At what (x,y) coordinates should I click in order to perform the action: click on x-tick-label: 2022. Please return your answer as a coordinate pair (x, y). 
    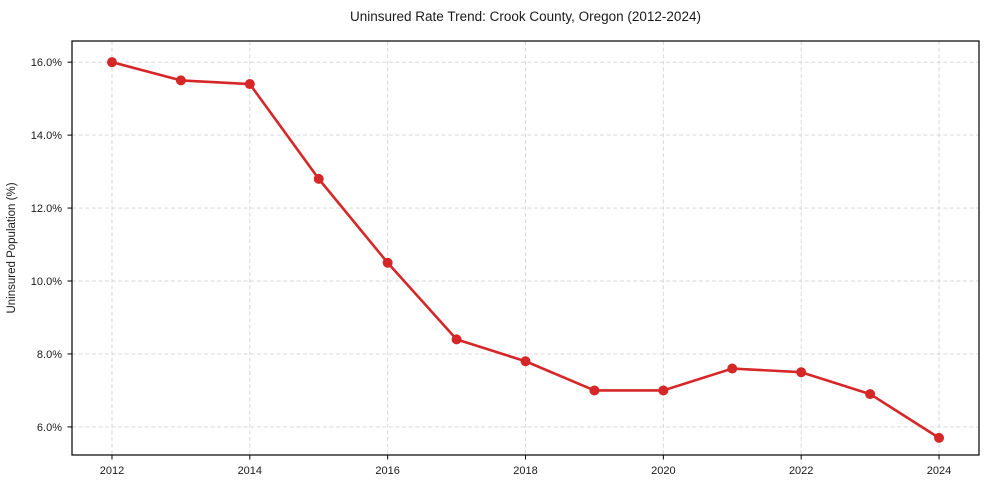
    Looking at the image, I should click on (801, 471).